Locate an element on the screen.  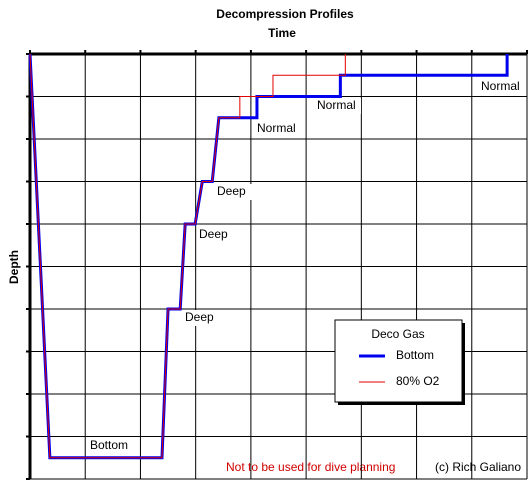
legend-label: 80% O2 is located at coordinates (418, 381).